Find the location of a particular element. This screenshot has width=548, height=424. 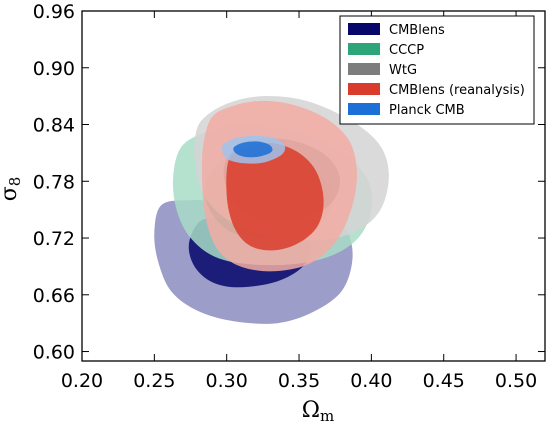

y-axis-label-subscript: 8 is located at coordinates (15, 182).